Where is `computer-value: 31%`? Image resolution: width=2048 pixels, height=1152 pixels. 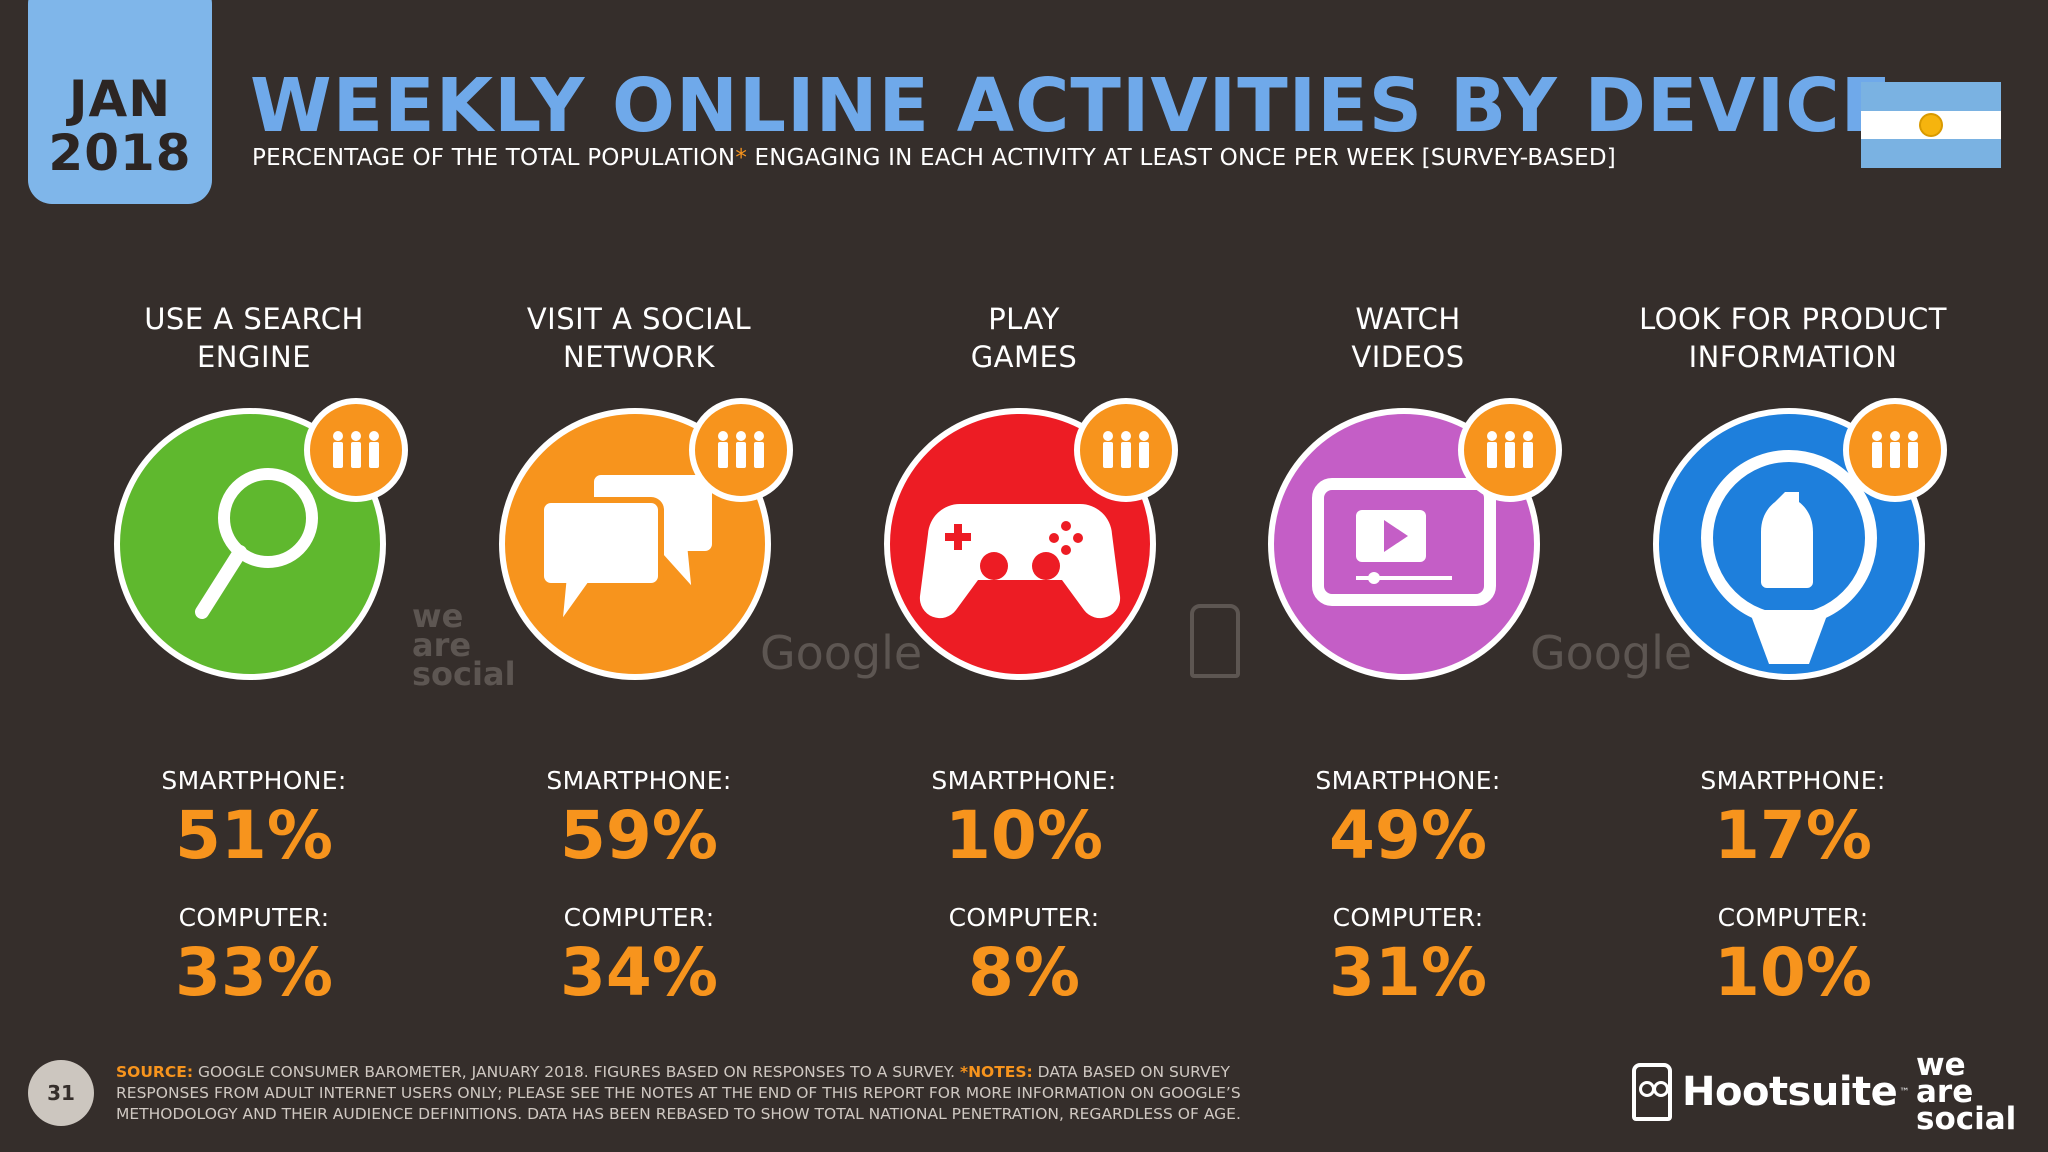
computer-value: 31% is located at coordinates (1408, 972).